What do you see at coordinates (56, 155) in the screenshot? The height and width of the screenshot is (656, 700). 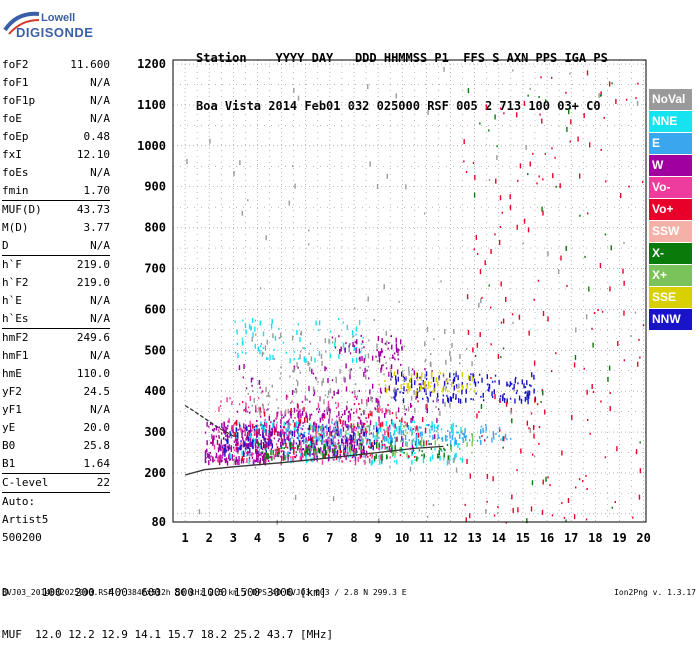 I see `param-row: fxI 12.10` at bounding box center [56, 155].